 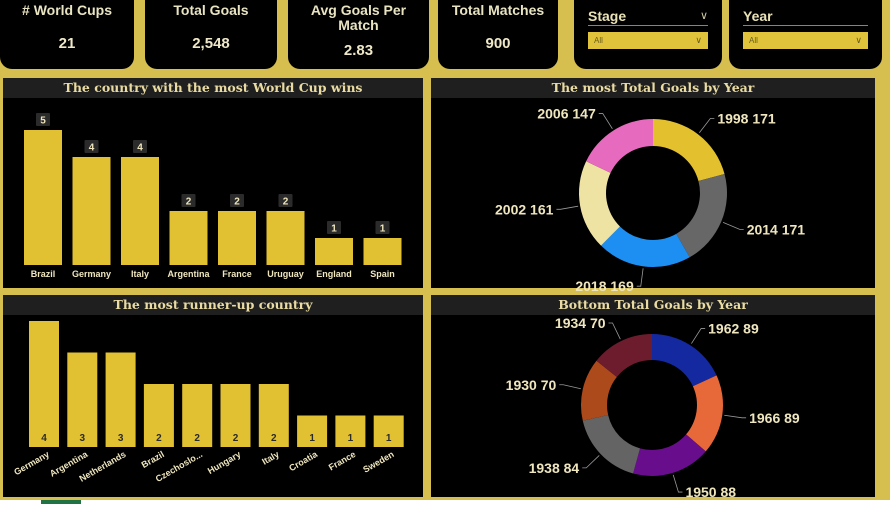 I want to click on chart-title: The country with the most World Cup wins, so click(x=213, y=88).